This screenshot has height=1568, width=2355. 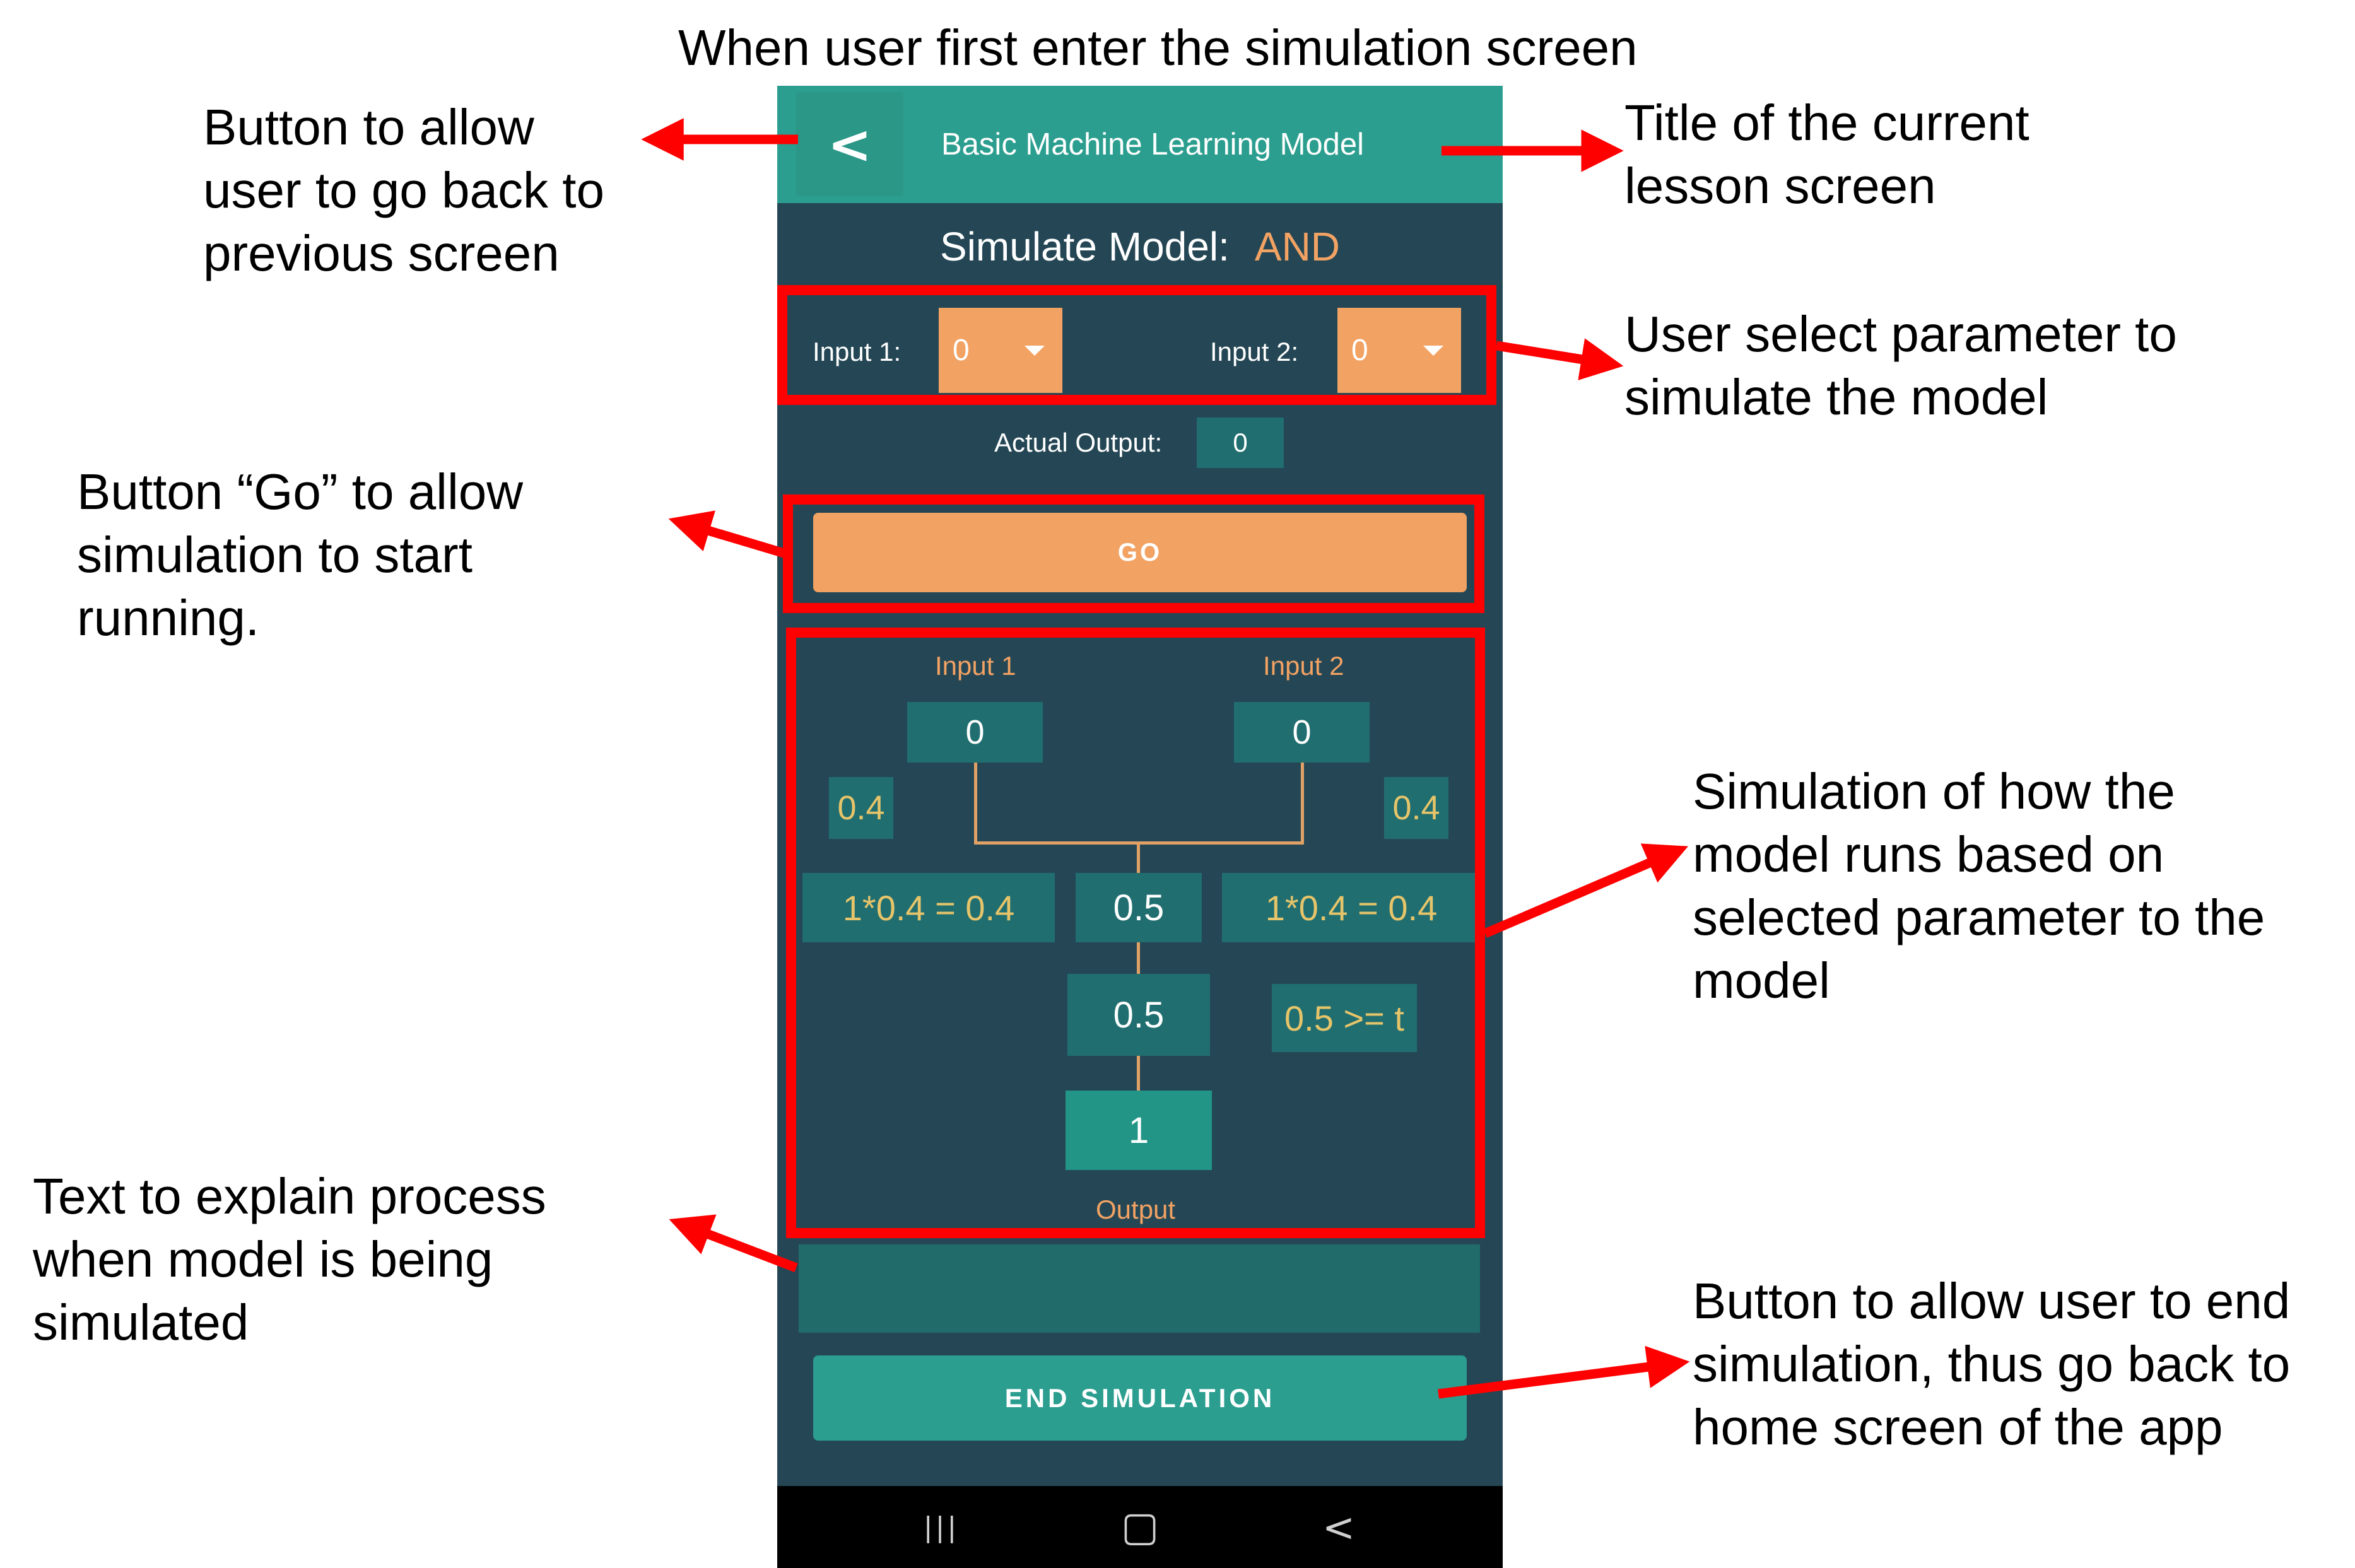 I want to click on activation-value: 0.5, so click(x=1139, y=1015).